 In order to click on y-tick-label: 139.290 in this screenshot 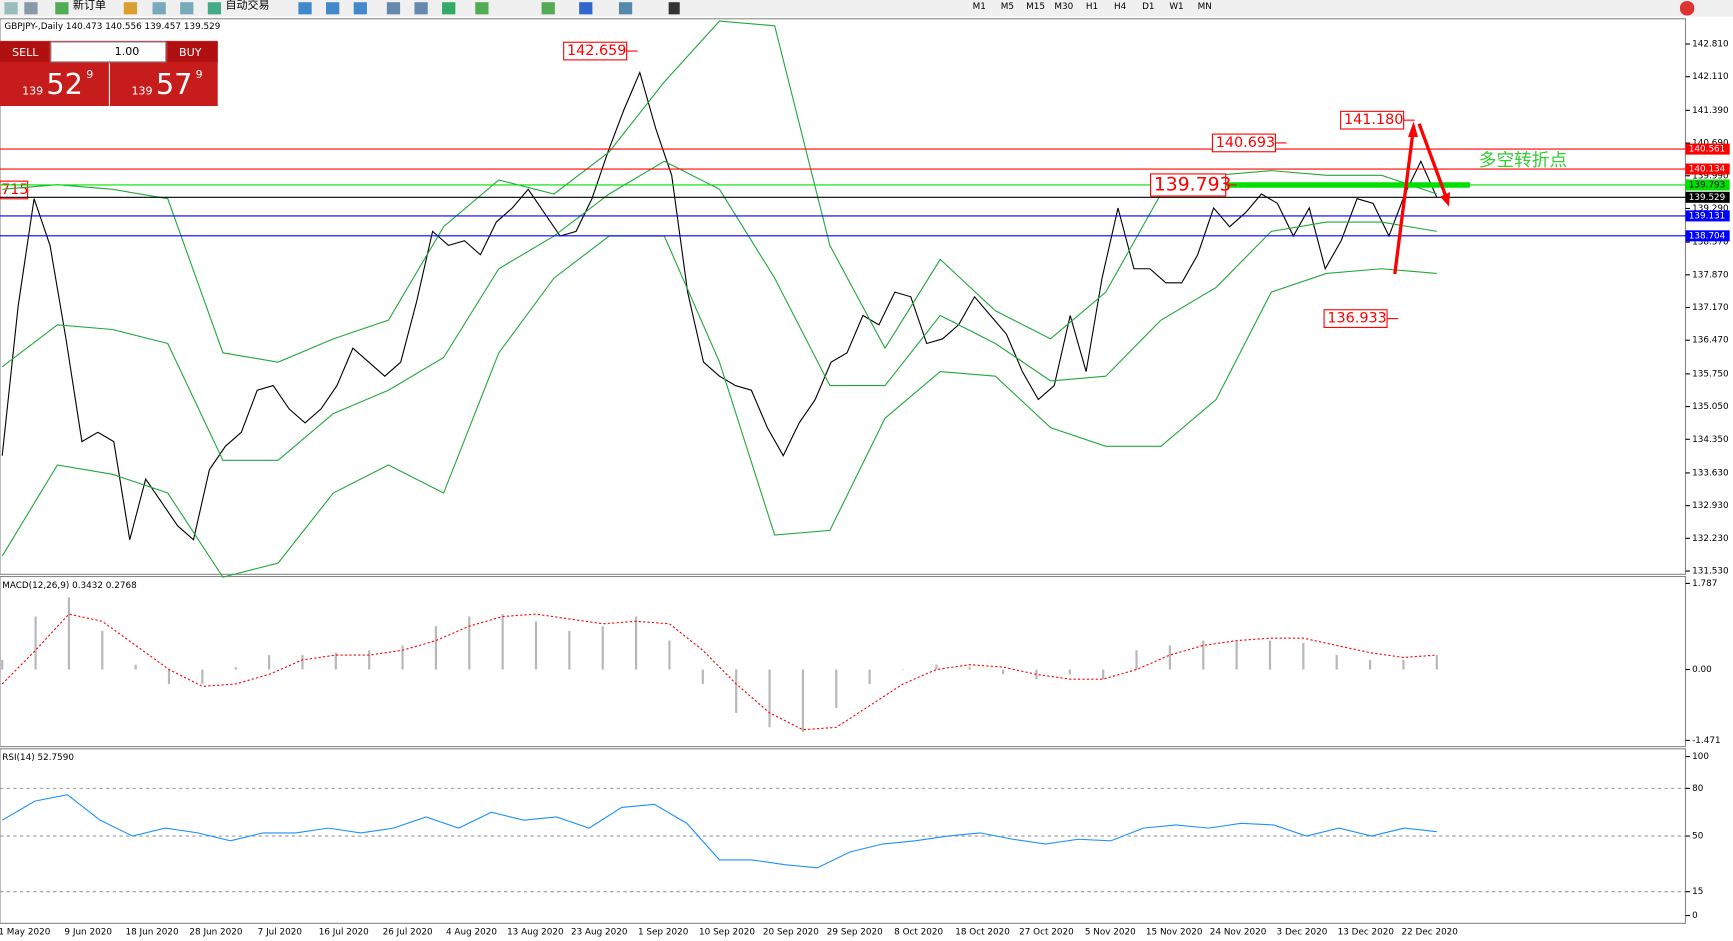, I will do `click(1710, 209)`.